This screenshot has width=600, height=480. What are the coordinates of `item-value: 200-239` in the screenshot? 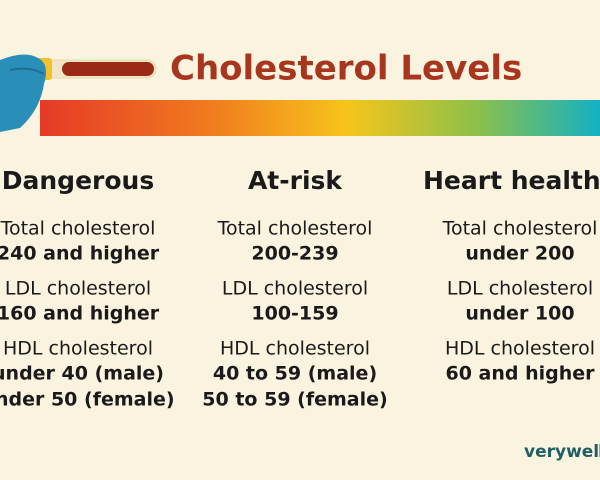 It's located at (294, 254).